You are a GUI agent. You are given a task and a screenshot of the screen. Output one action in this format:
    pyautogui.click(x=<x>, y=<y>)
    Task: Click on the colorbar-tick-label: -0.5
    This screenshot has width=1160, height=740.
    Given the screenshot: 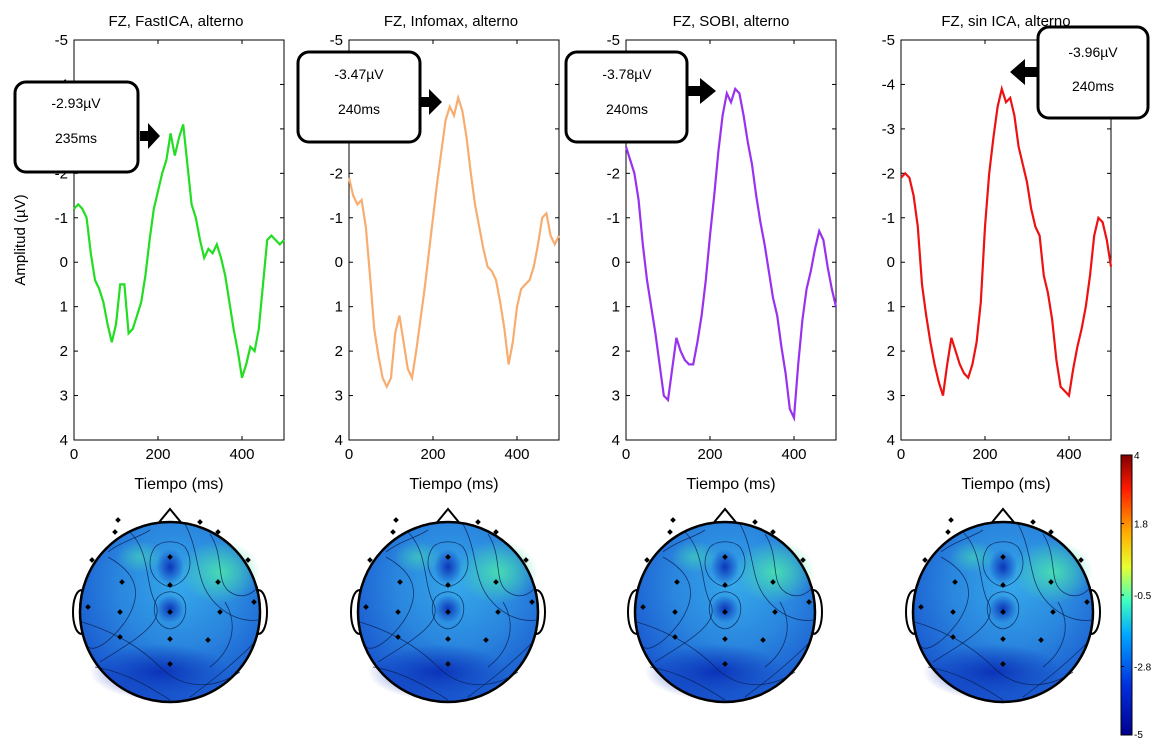 What is the action you would take?
    pyautogui.click(x=1143, y=596)
    